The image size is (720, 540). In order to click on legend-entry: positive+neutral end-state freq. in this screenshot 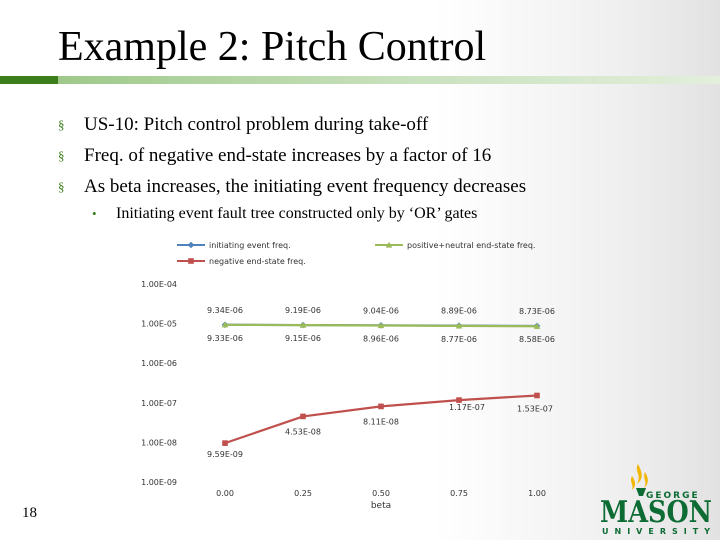, I will do `click(471, 245)`.